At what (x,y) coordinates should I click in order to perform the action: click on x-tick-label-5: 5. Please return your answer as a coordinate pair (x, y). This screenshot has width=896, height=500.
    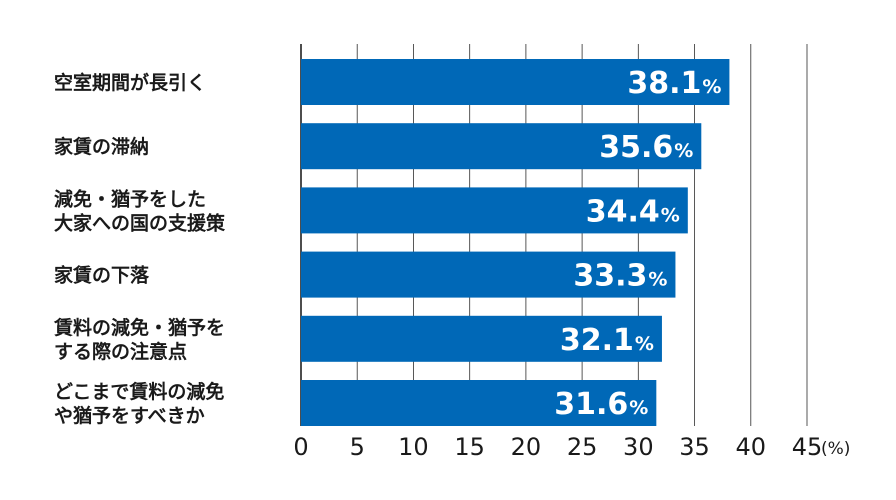
    Looking at the image, I should click on (357, 447).